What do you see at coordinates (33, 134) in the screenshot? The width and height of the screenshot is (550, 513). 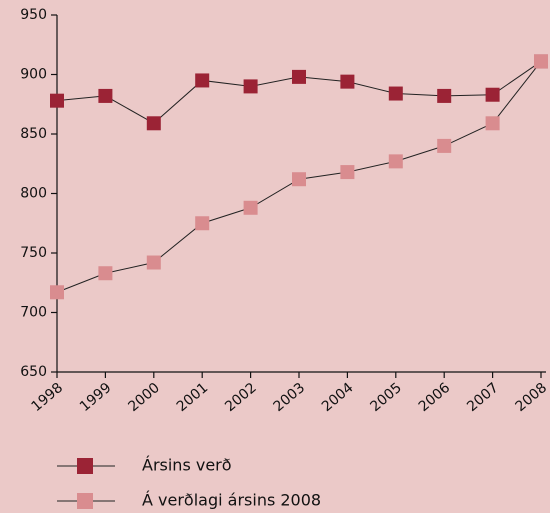 I see `y-tick-label: 850` at bounding box center [33, 134].